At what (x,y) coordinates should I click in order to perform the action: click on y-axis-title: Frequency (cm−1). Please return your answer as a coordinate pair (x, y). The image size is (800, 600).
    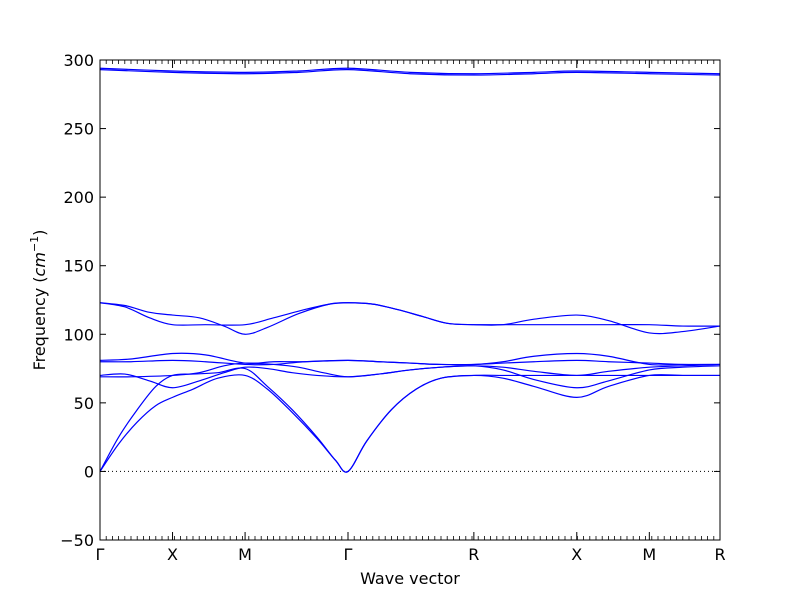
    Looking at the image, I should click on (38, 300).